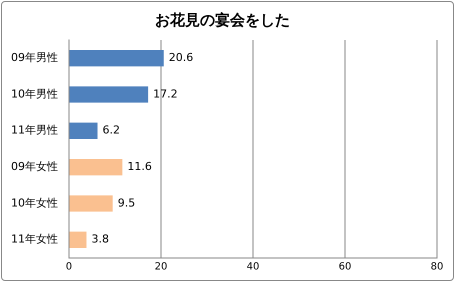  I want to click on data-label: 11.6, so click(139, 167).